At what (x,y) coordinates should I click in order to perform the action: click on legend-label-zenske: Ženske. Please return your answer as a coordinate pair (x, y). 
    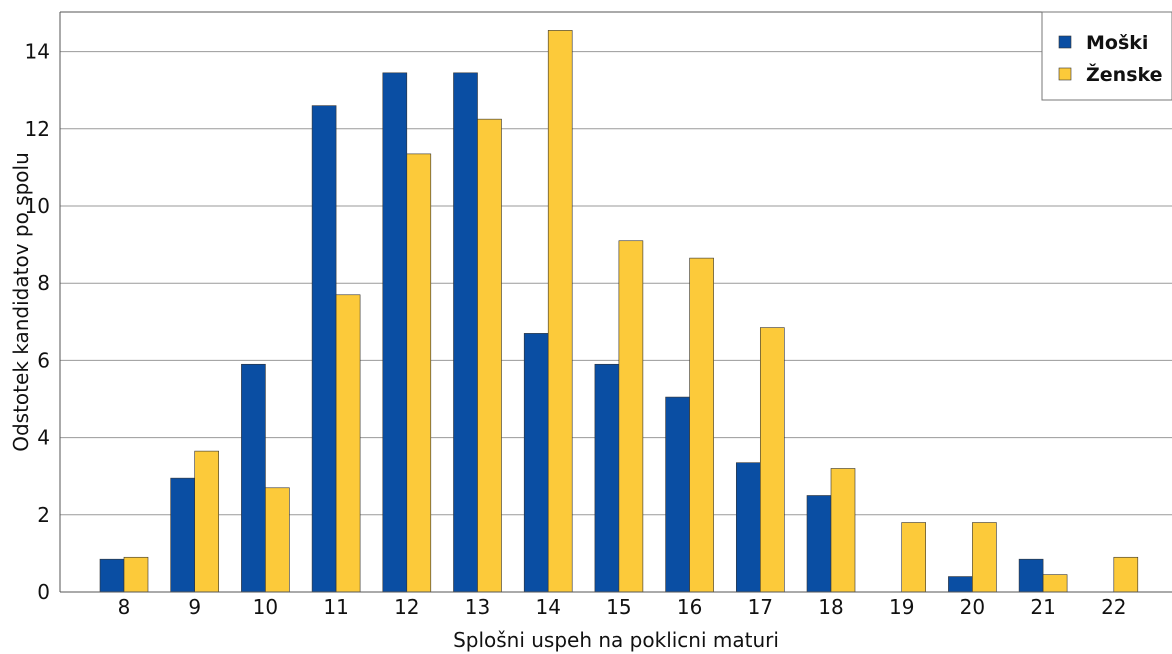
    Looking at the image, I should click on (1124, 74).